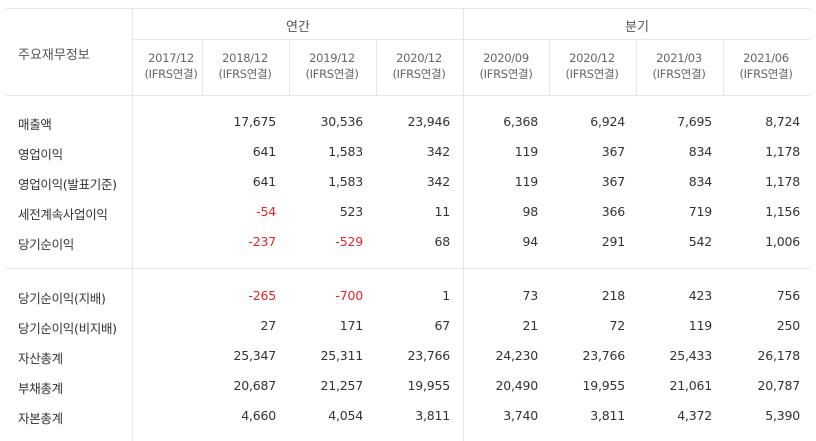 The image size is (816, 441). Describe the element at coordinates (262, 241) in the screenshot. I see `table-cell: -237` at that location.